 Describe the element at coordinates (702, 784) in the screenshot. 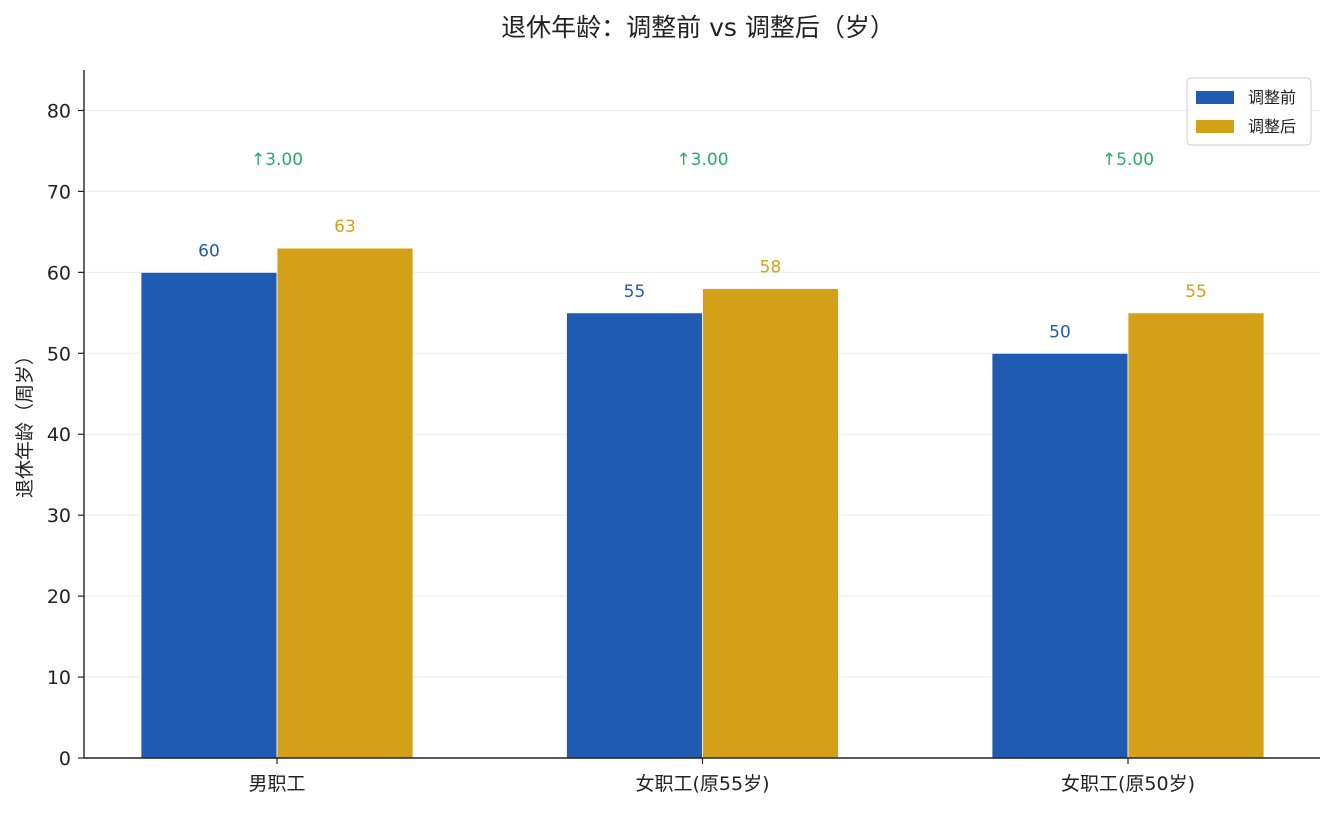

I see `x-tick-label-1: 女职工(原55岁)` at that location.